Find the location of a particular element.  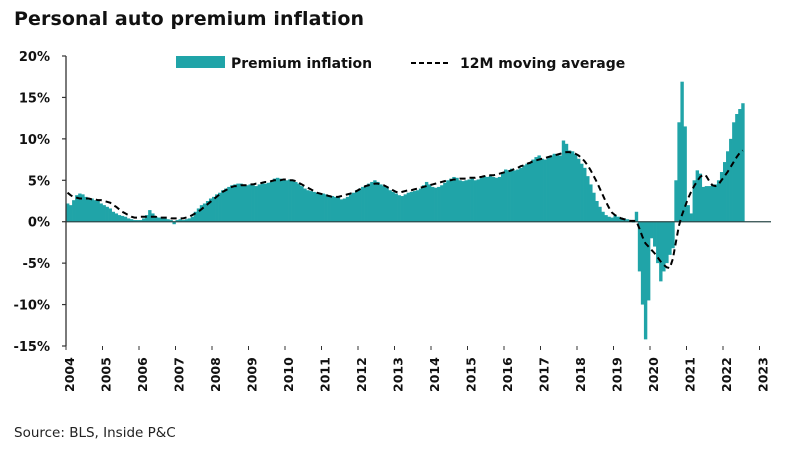

x-tick-label: 2014 is located at coordinates (434, 374).